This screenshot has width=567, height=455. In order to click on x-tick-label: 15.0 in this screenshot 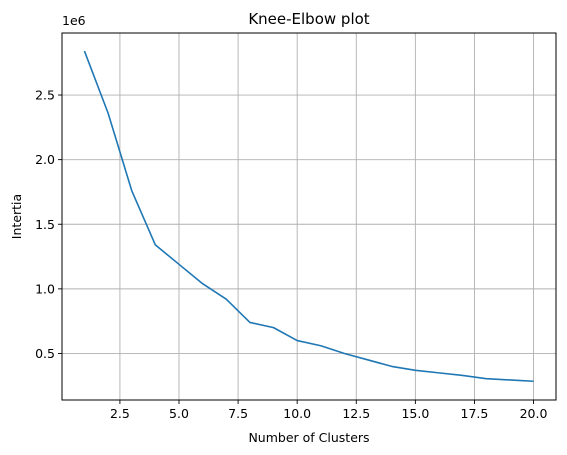, I will do `click(415, 413)`.